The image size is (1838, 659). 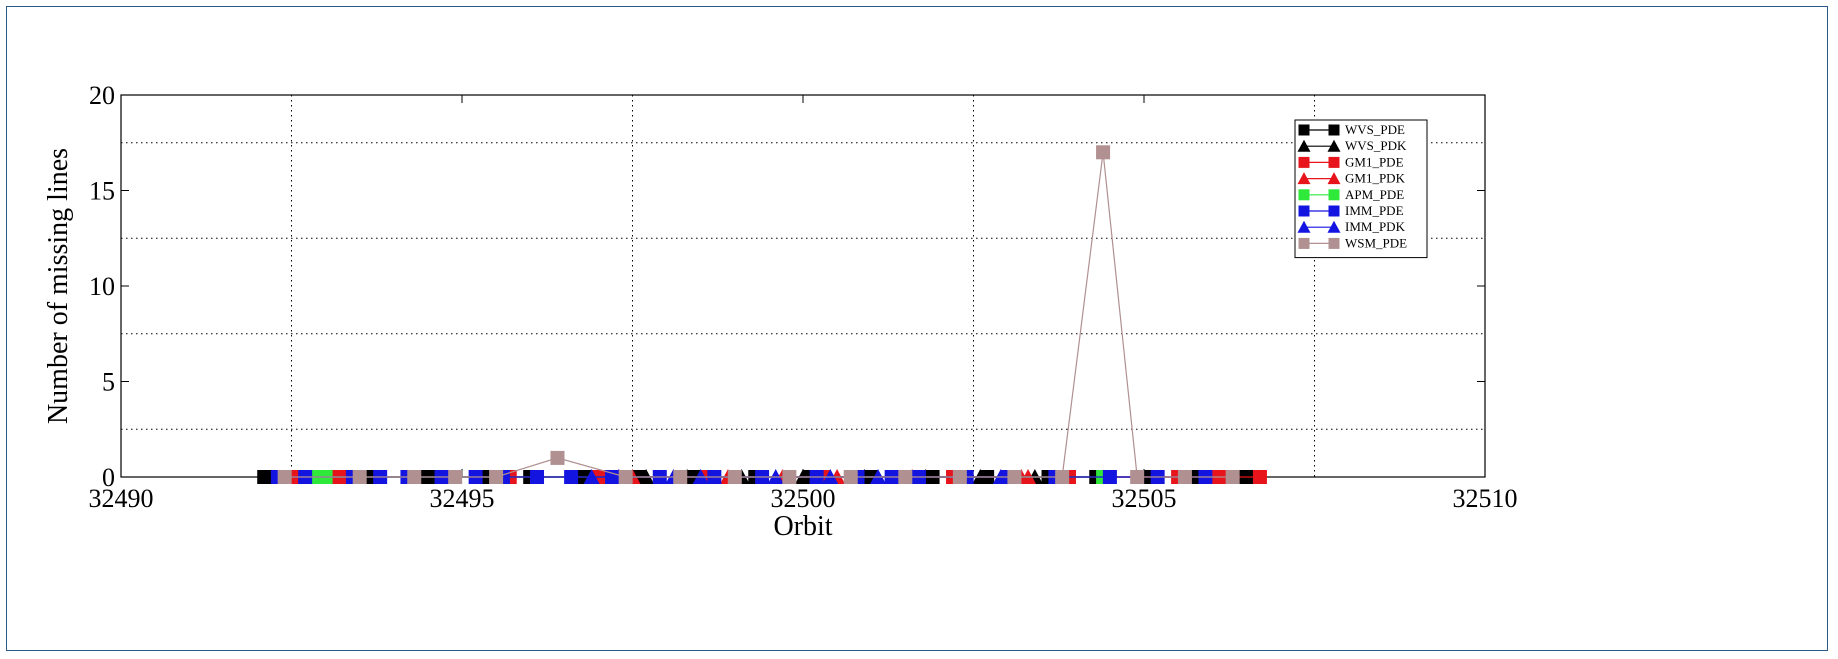 What do you see at coordinates (1376, 242) in the screenshot?
I see `legend-label: WSM_PDE` at bounding box center [1376, 242].